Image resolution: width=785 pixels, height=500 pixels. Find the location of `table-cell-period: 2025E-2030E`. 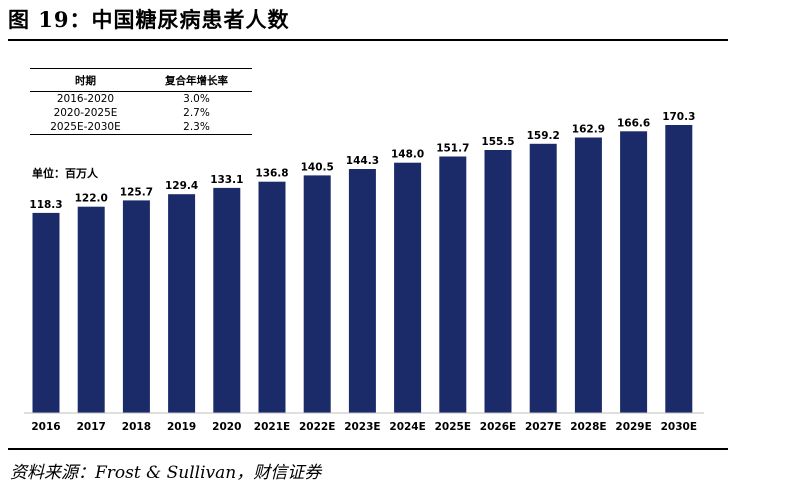

table-cell-period: 2025E-2030E is located at coordinates (85, 127).